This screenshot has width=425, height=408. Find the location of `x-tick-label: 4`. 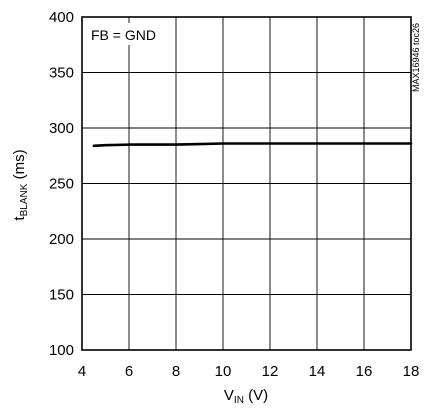

x-tick-label: 4 is located at coordinates (82, 371).